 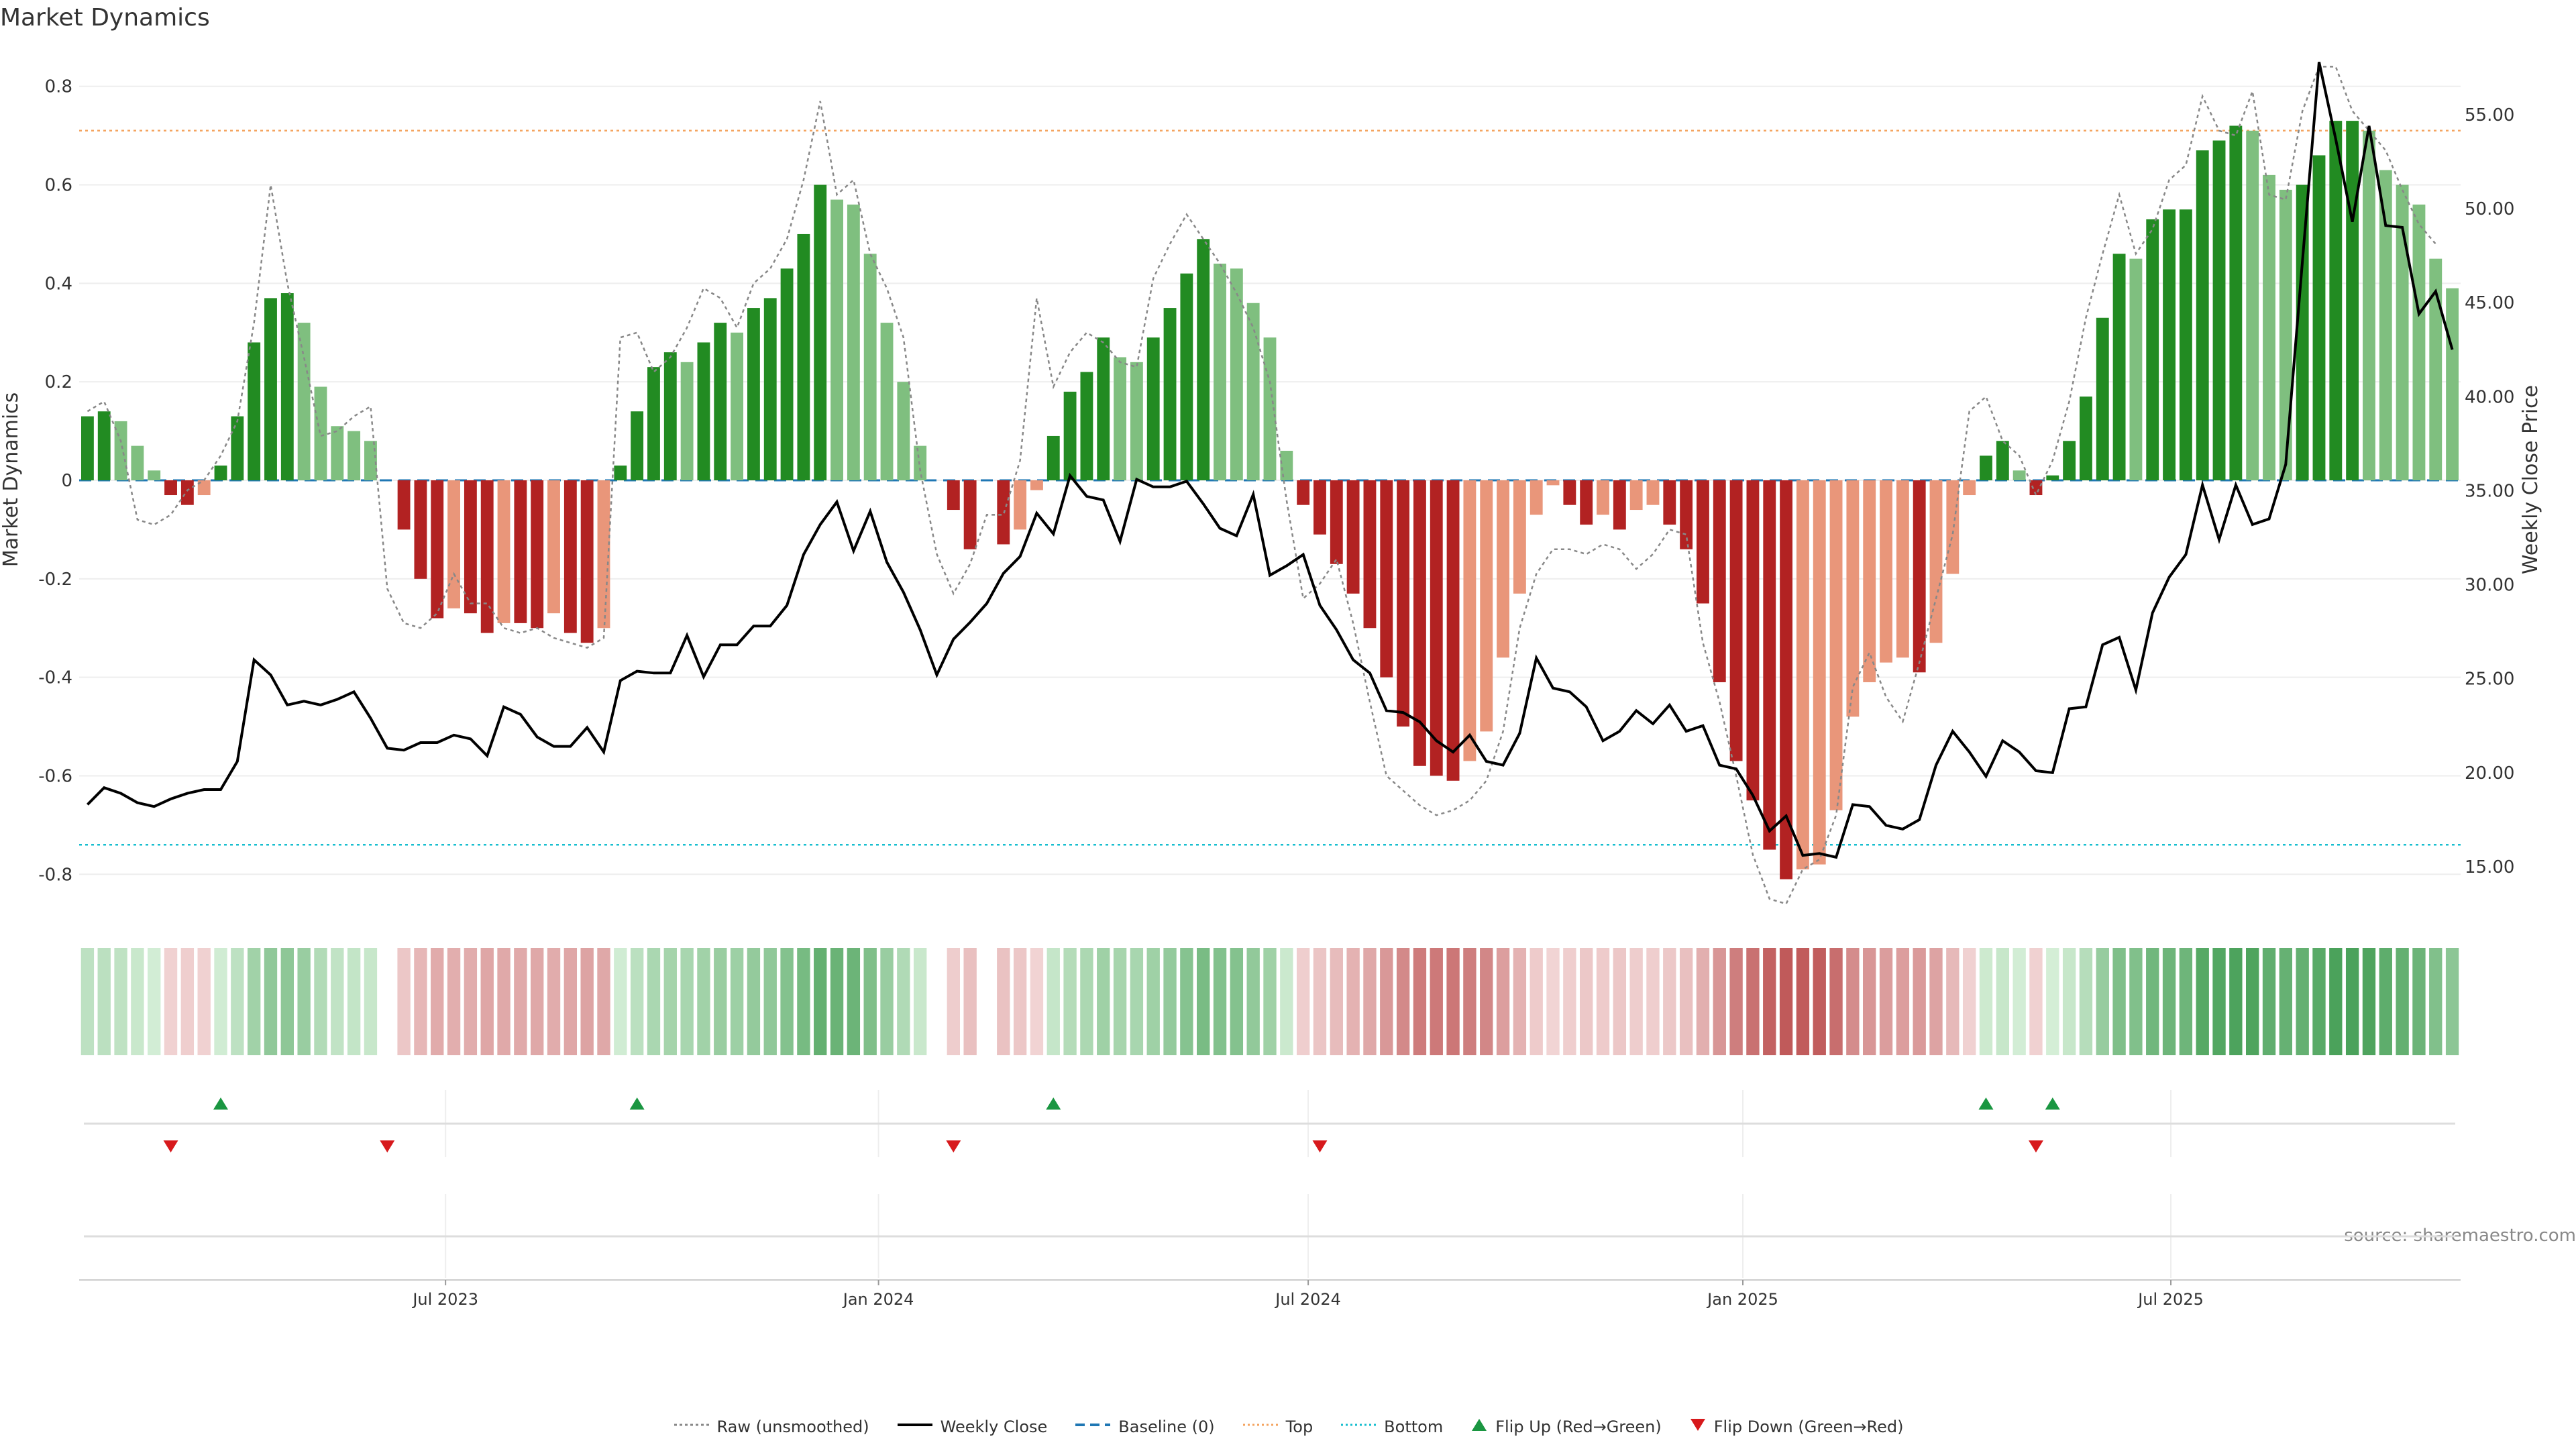 What do you see at coordinates (971, 1427) in the screenshot?
I see `legend-item: Weekly Close` at bounding box center [971, 1427].